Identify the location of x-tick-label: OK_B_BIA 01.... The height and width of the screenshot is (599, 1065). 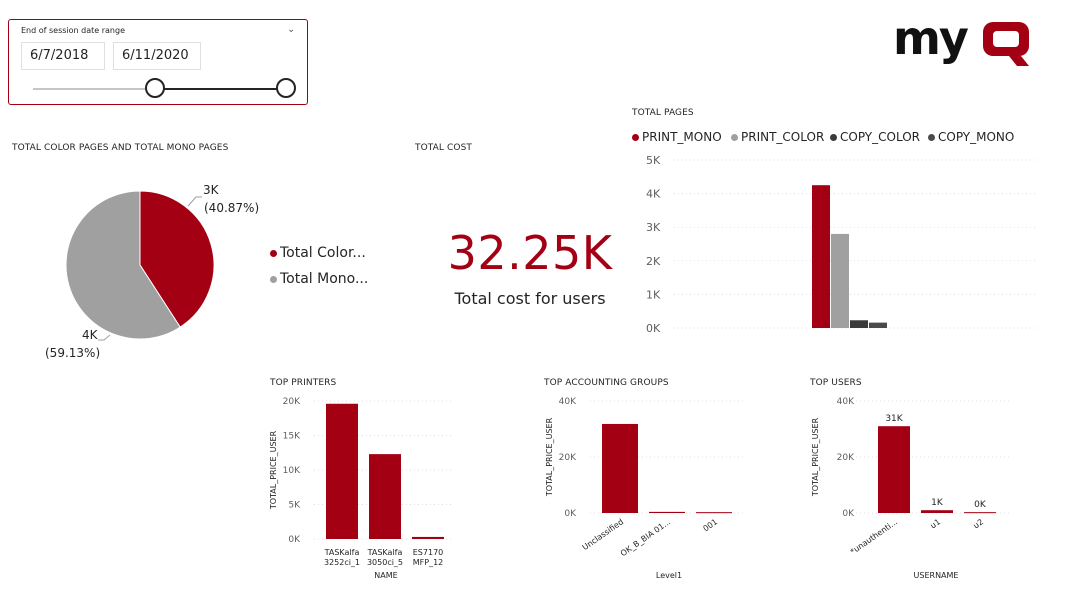
(645, 537).